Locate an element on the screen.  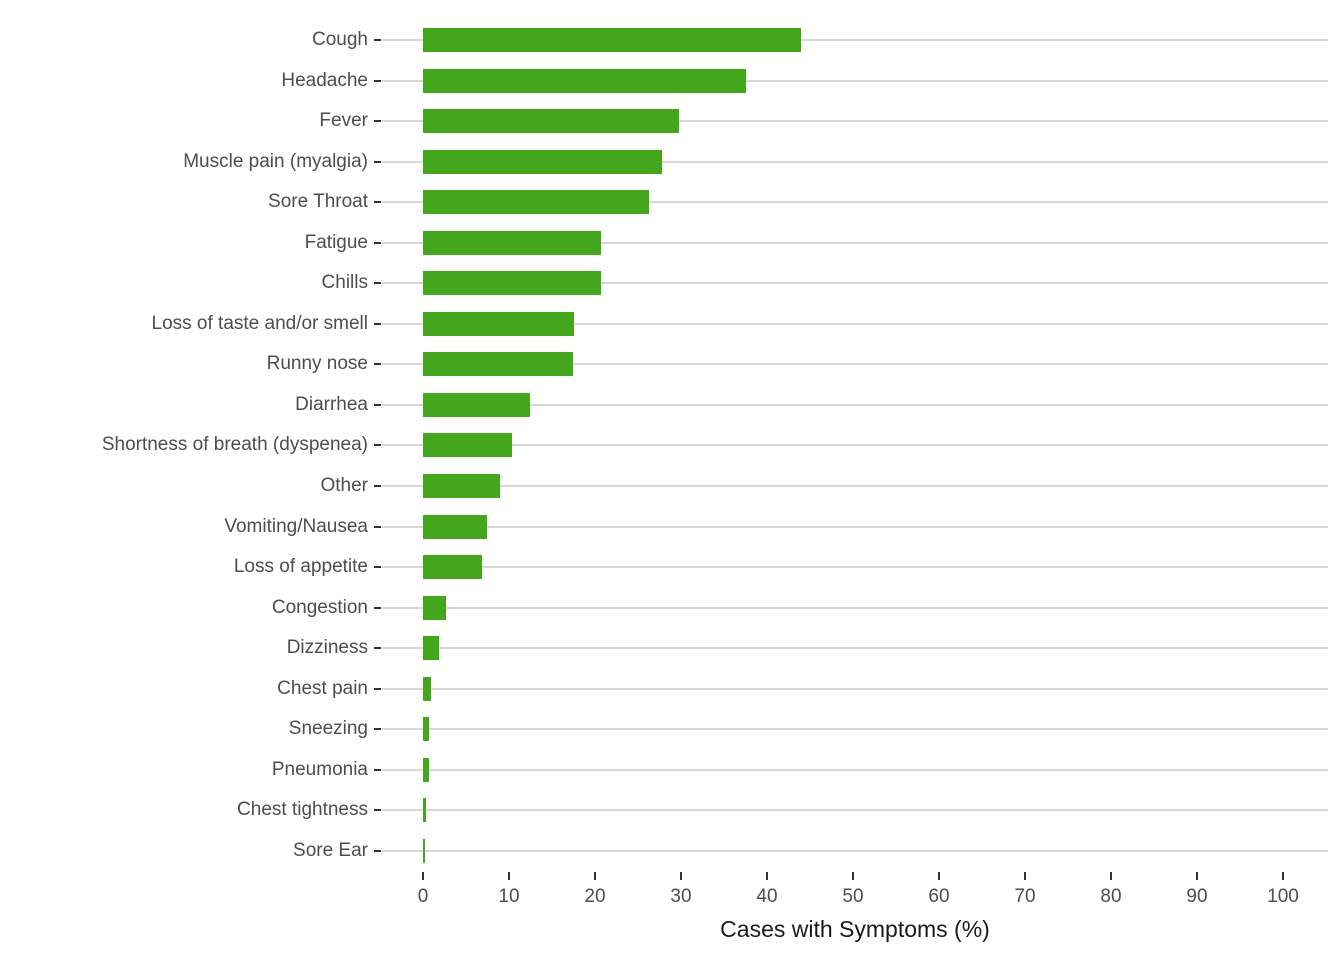
chart-row: Sore Throat is located at coordinates (672, 202).